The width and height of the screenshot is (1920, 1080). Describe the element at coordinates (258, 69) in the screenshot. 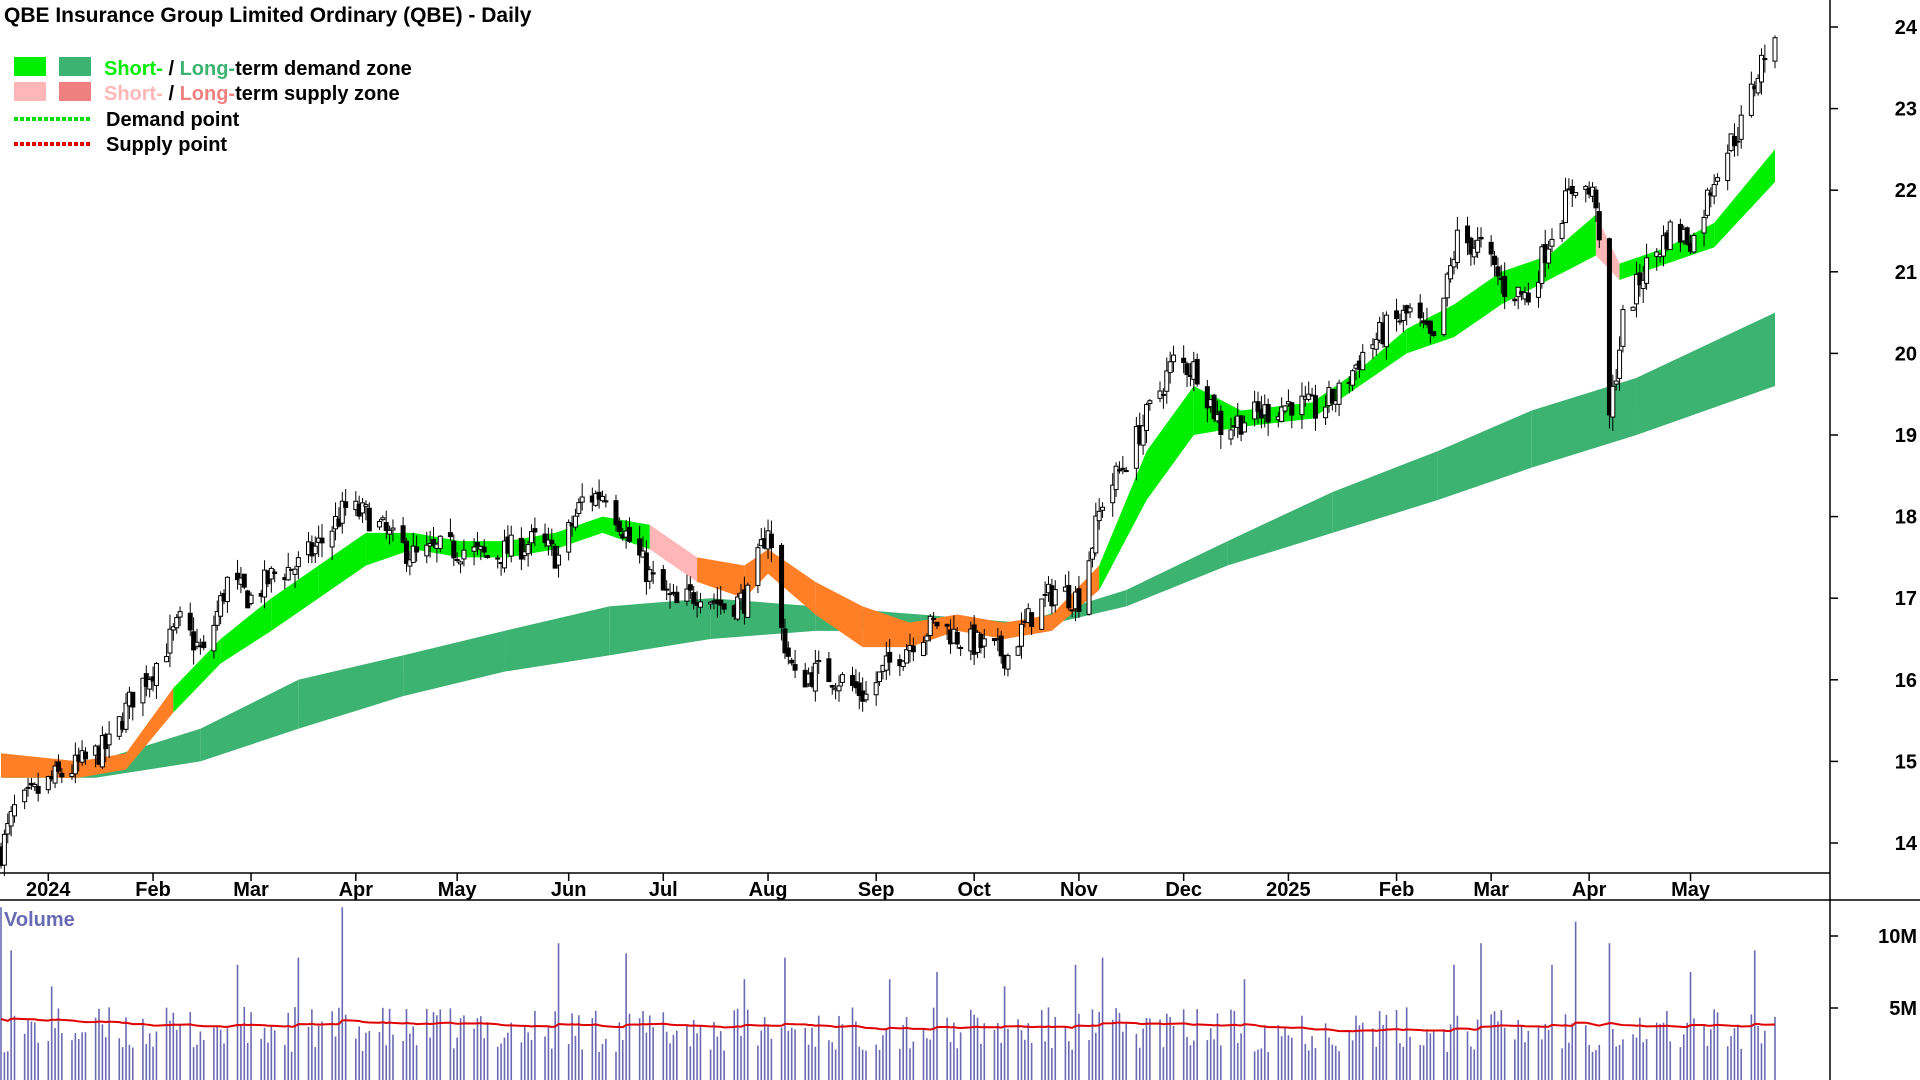

I see `legend-label-demand-zone: Short- / Long-term demand zone` at that location.